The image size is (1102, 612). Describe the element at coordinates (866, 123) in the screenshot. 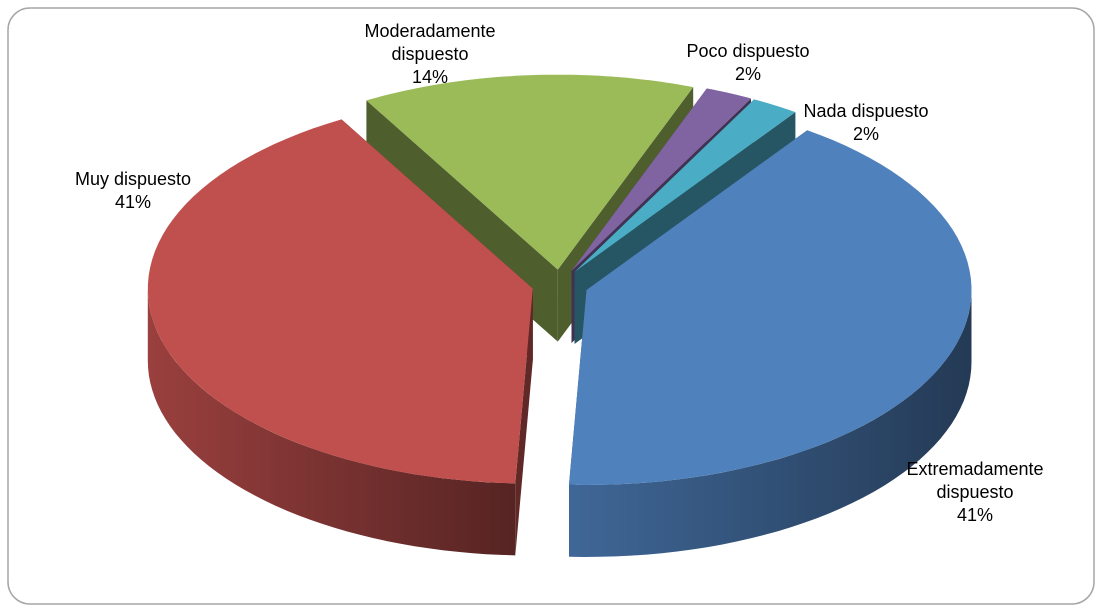

I see `data-label: Nada dispuesto 2%` at that location.